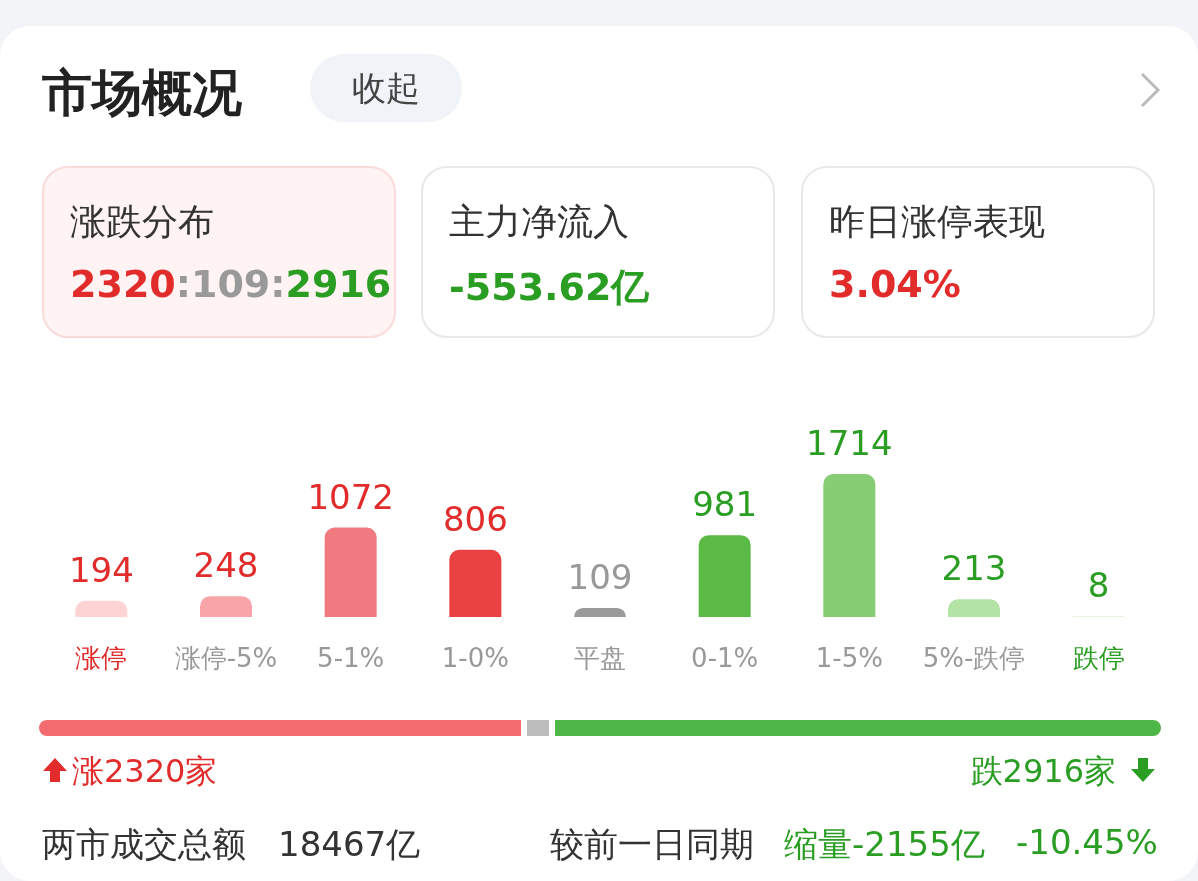 This screenshot has height=881, width=1198. Describe the element at coordinates (600, 576) in the screenshot. I see `data-label: 109` at that location.